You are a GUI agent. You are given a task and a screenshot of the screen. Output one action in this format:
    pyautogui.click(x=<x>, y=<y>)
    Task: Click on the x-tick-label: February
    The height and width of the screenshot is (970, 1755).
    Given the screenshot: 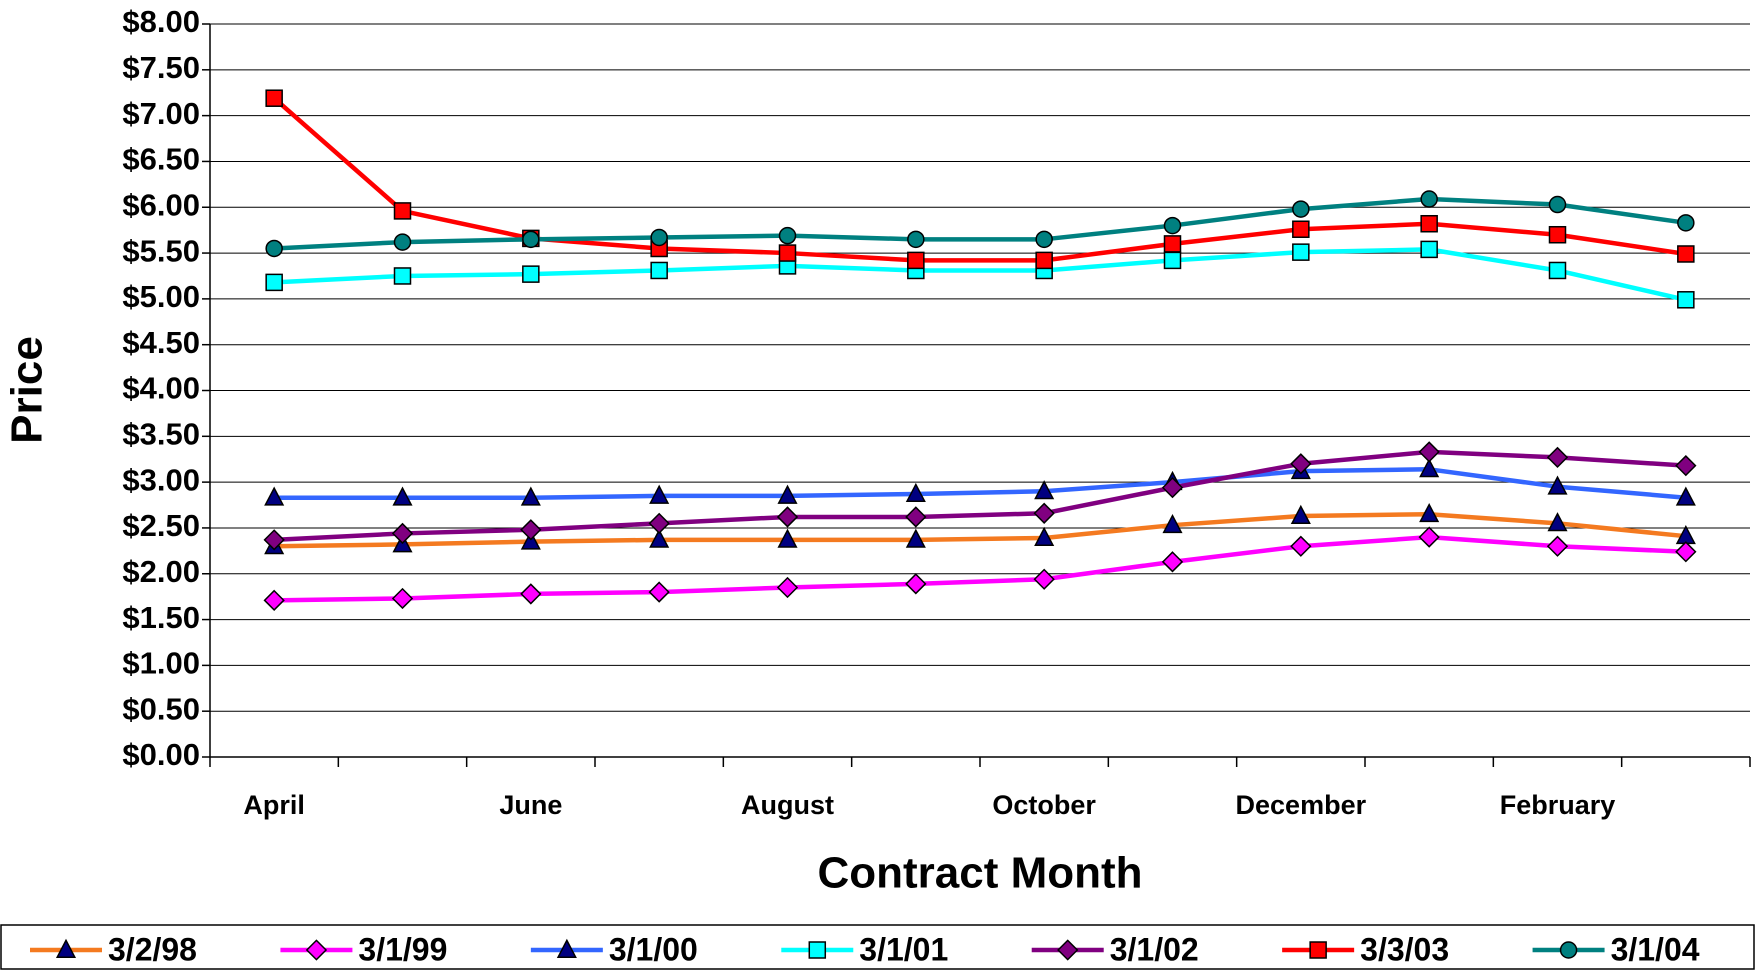 What is the action you would take?
    pyautogui.click(x=1558, y=805)
    